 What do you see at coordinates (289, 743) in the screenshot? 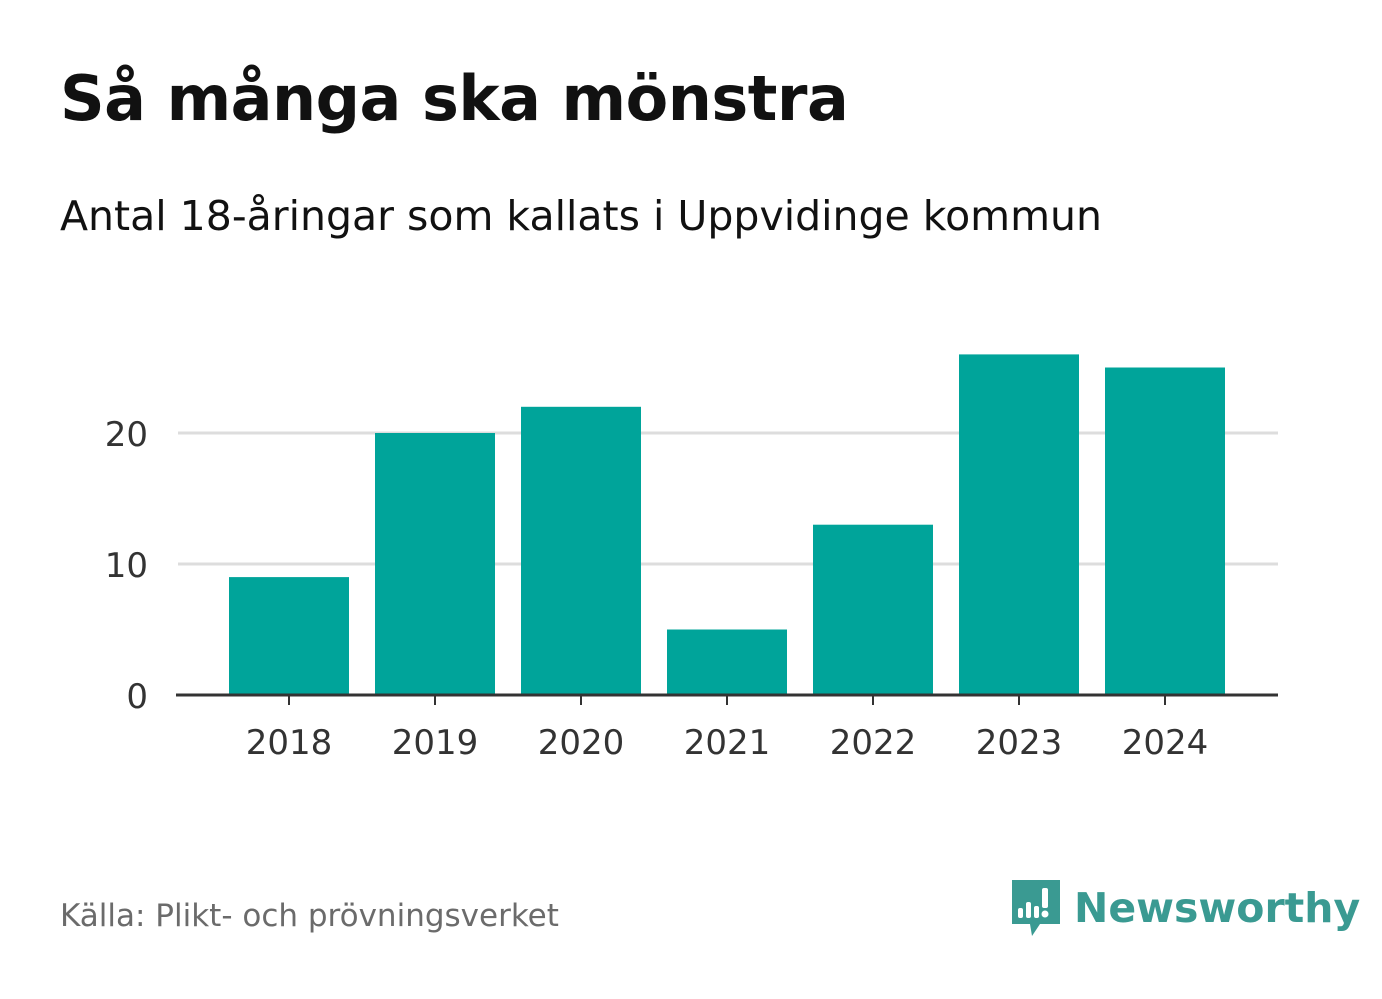
I see `x-tick-label: 2018` at bounding box center [289, 743].